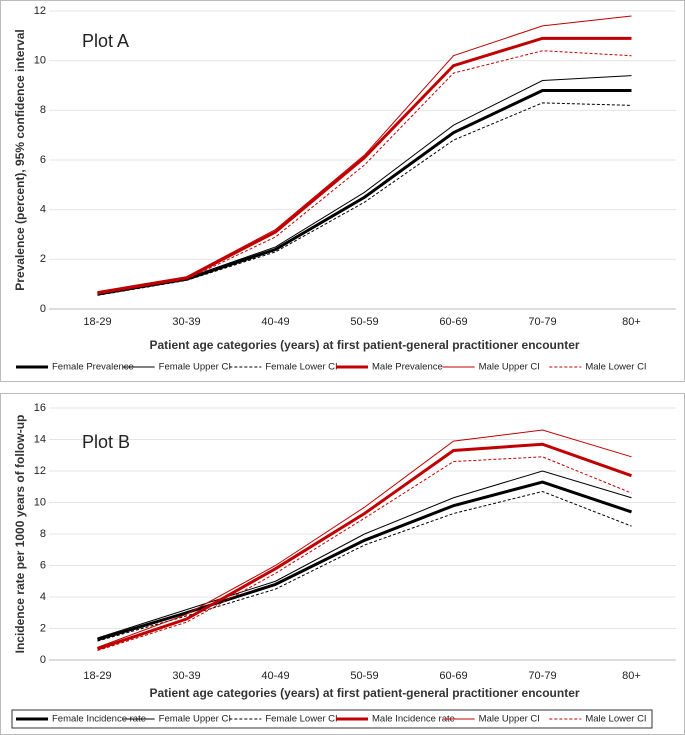 The height and width of the screenshot is (735, 685). What do you see at coordinates (105, 41) in the screenshot?
I see `chart-title: Plot A` at bounding box center [105, 41].